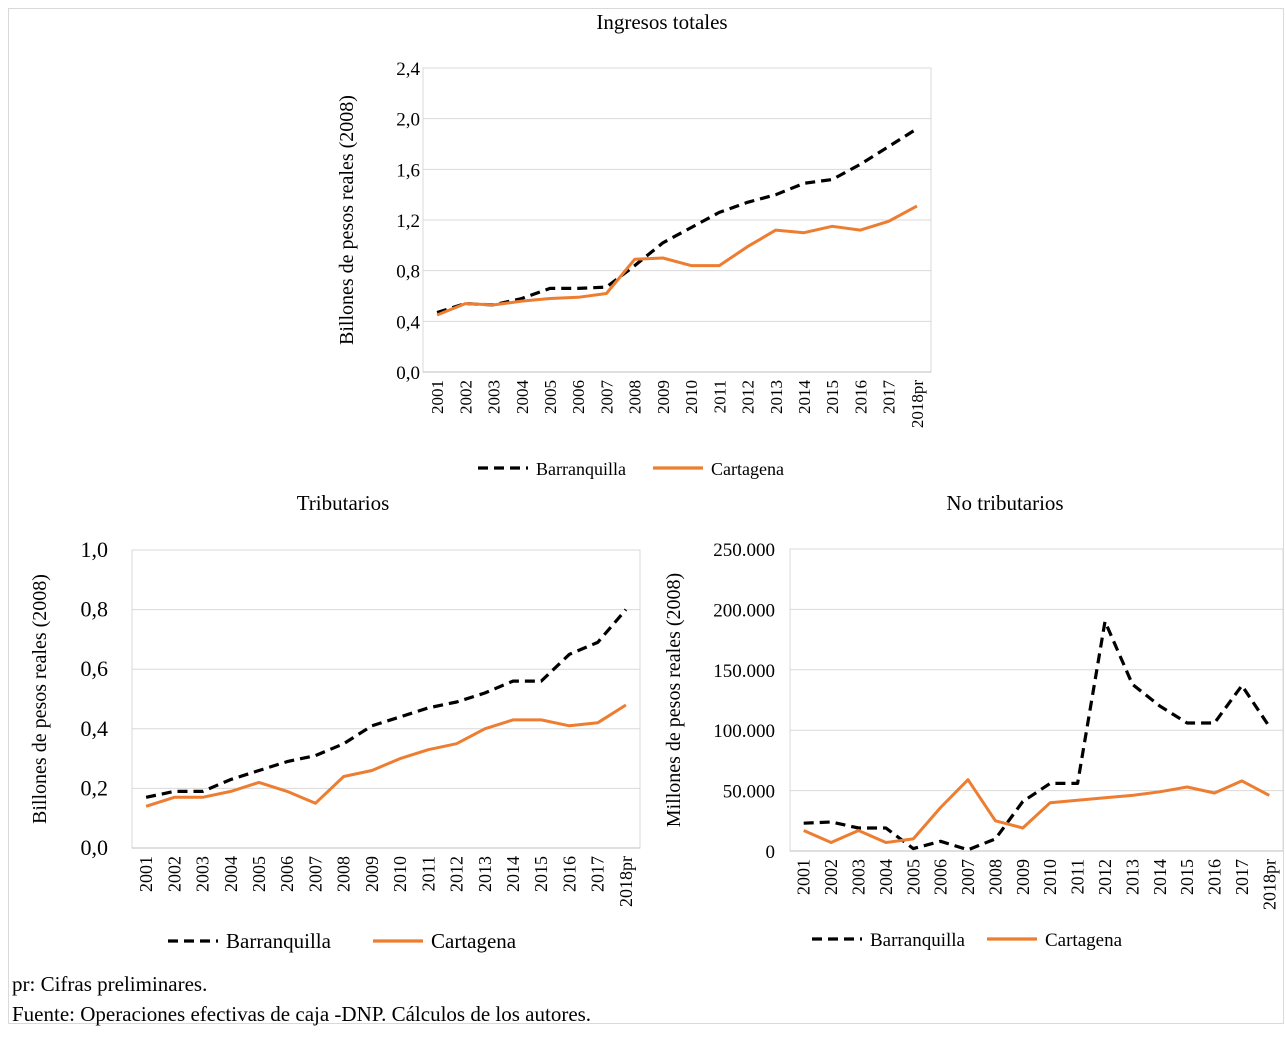  What do you see at coordinates (344, 874) in the screenshot?
I see `x-tick-label-1-7: 2008` at bounding box center [344, 874].